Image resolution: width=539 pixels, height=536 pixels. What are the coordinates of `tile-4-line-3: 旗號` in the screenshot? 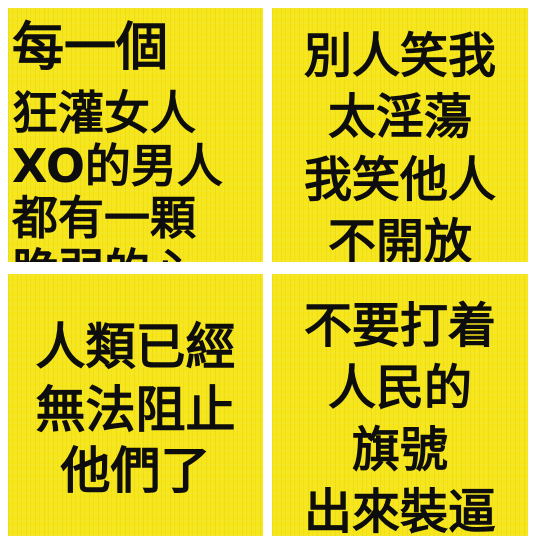 It's located at (399, 450).